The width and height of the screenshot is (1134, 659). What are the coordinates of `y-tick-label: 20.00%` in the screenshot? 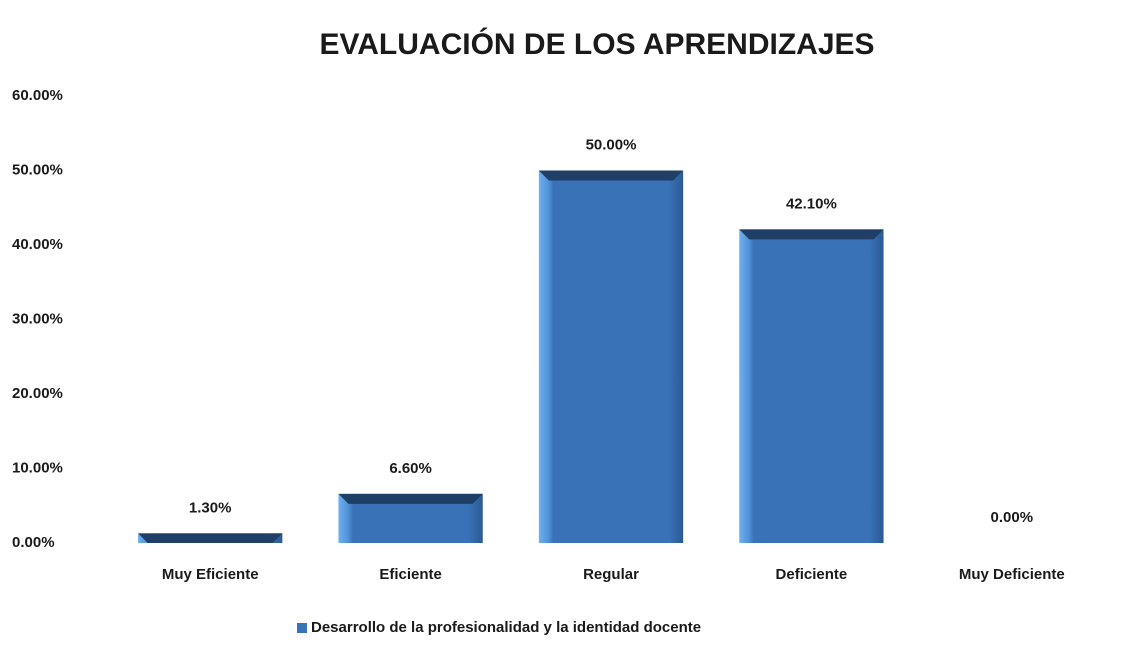 It's located at (37, 393).